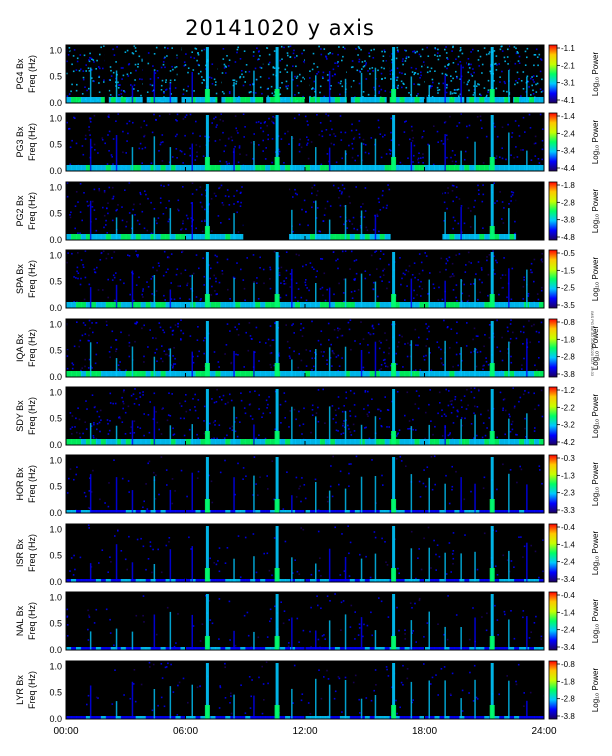  I want to click on spectrogram-area, so click(305, 621).